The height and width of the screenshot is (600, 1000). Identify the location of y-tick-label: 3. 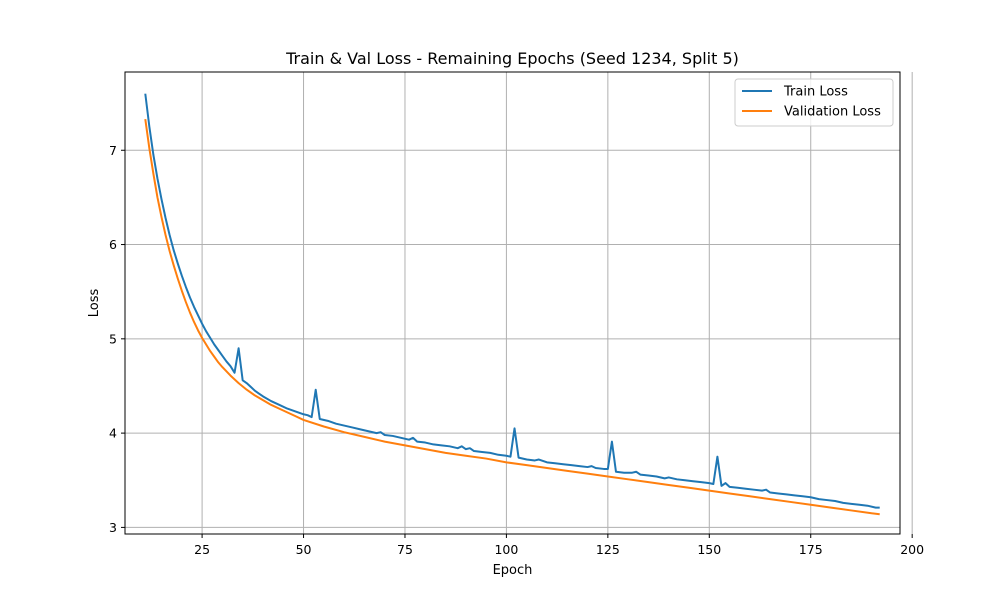
(113, 527).